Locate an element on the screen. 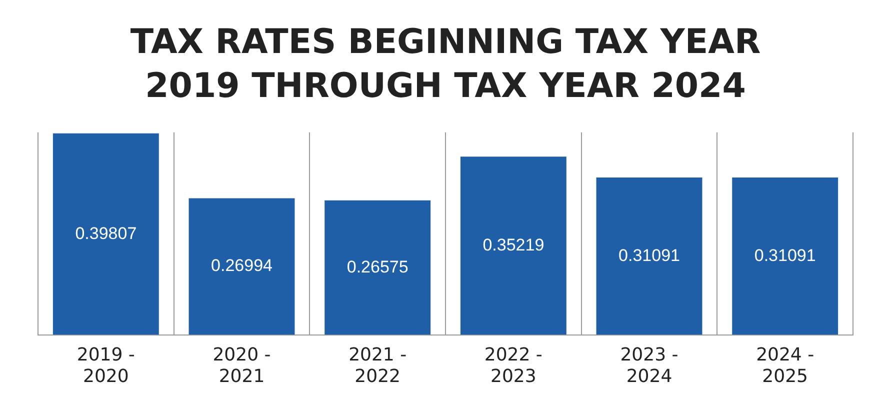 Image resolution: width=871 pixels, height=406 pixels. data-label: 0.26994 is located at coordinates (241, 266).